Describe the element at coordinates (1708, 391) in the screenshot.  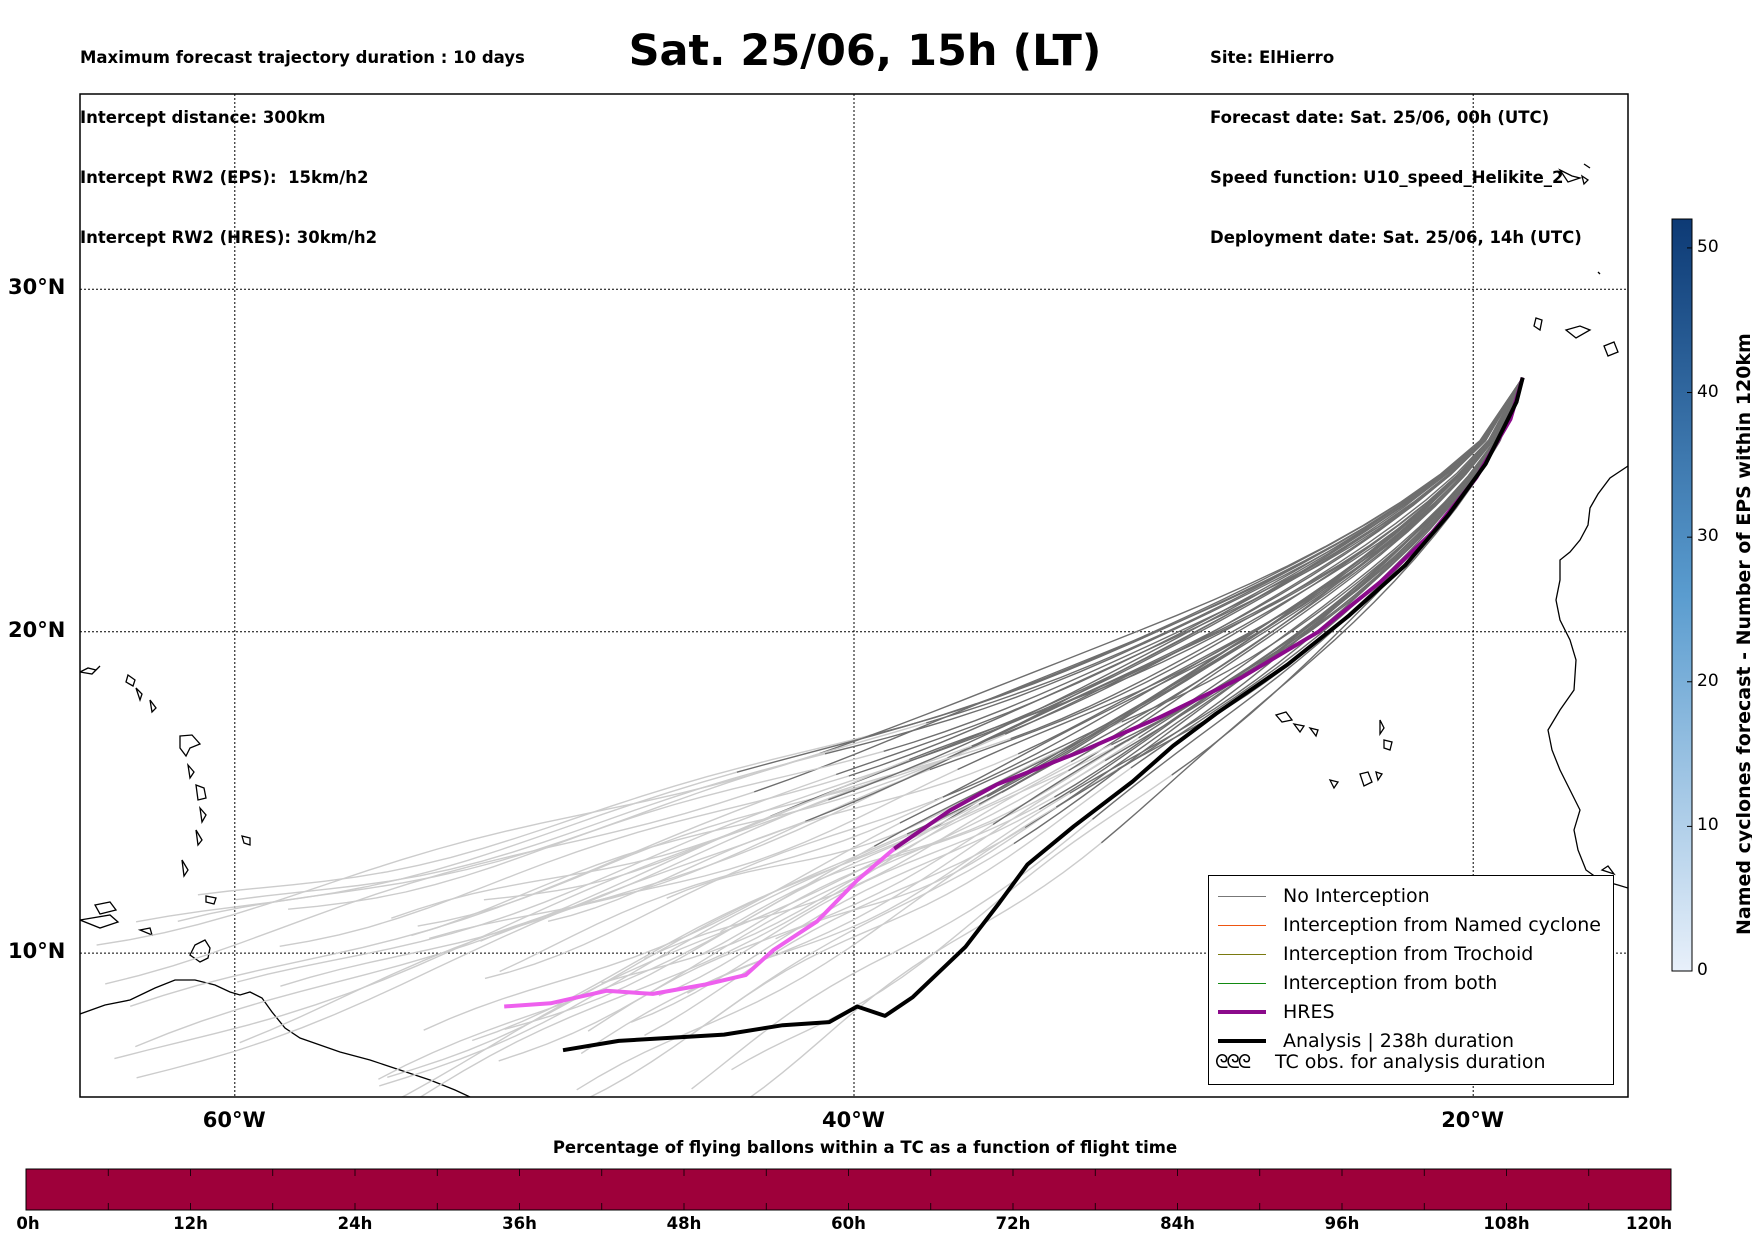
I see `colorbar-tick-label: 40` at that location.